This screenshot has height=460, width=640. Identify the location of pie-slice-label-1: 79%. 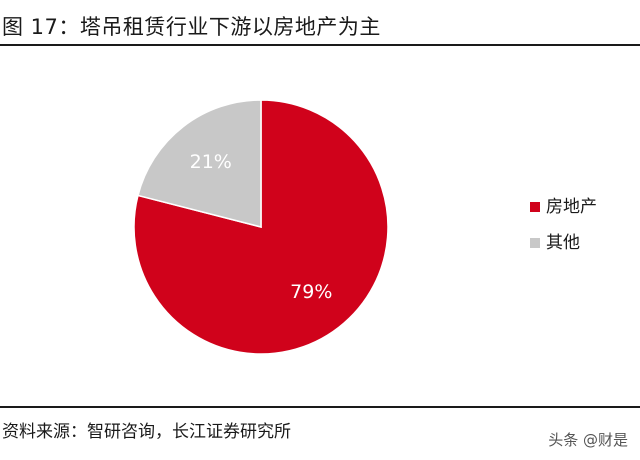
(311, 292).